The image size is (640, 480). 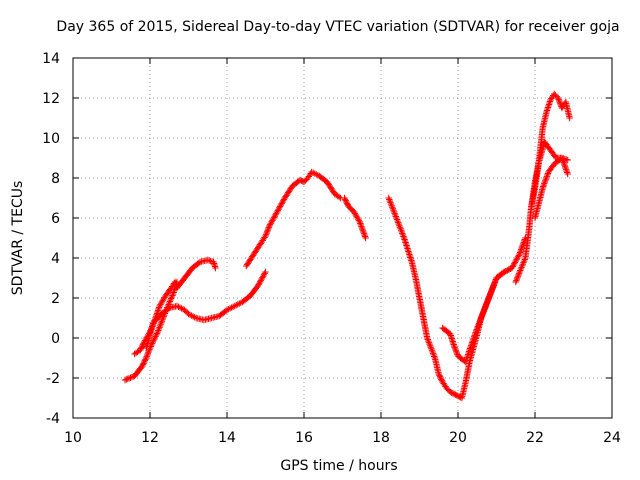 What do you see at coordinates (55, 219) in the screenshot?
I see `y-tick-label: 6` at bounding box center [55, 219].